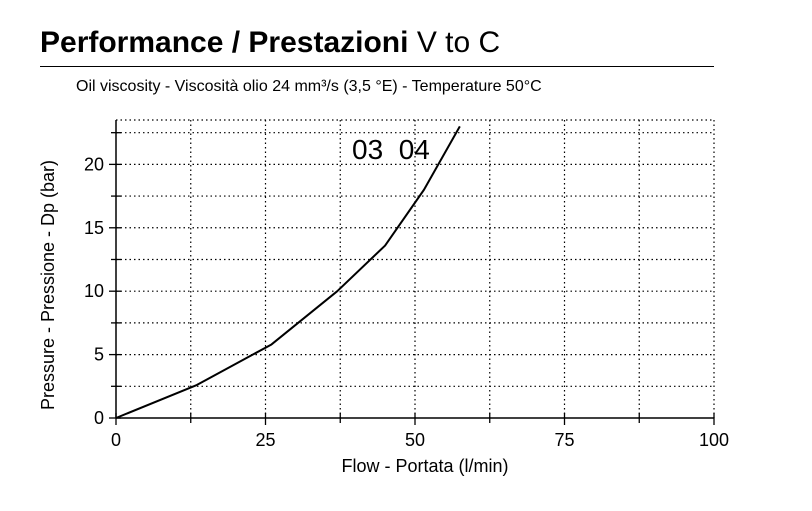  What do you see at coordinates (48, 285) in the screenshot?
I see `y-axis-label: Pressure - Pressione - Dp (bar)` at bounding box center [48, 285].